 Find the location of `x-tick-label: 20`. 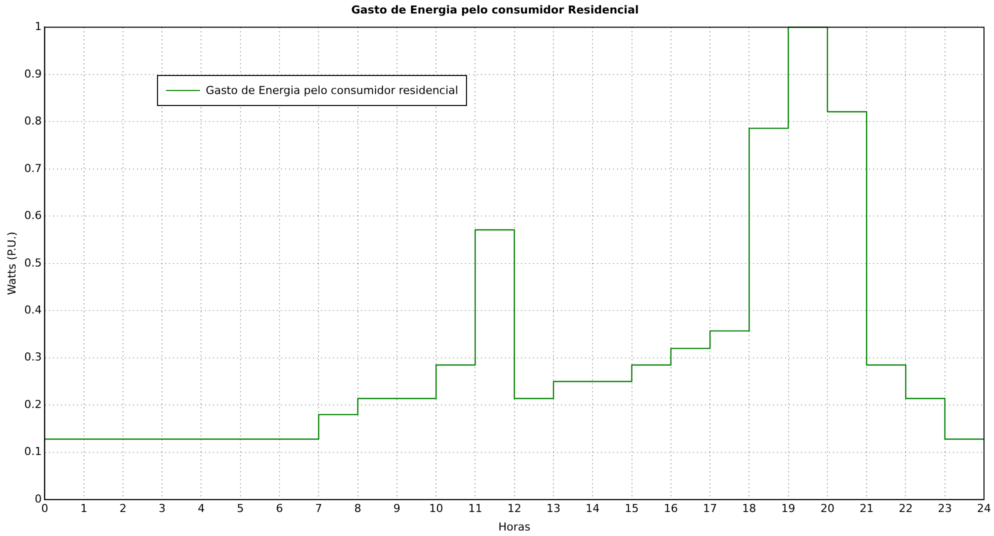

x-tick-label: 20 is located at coordinates (827, 509).